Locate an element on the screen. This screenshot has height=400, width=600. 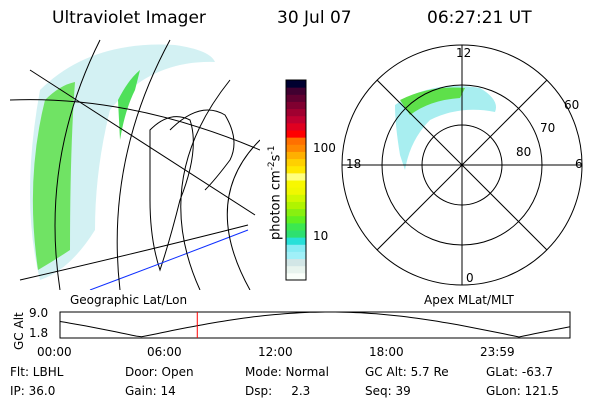
status-dsp: Dsp: 2.3 is located at coordinates (278, 391).